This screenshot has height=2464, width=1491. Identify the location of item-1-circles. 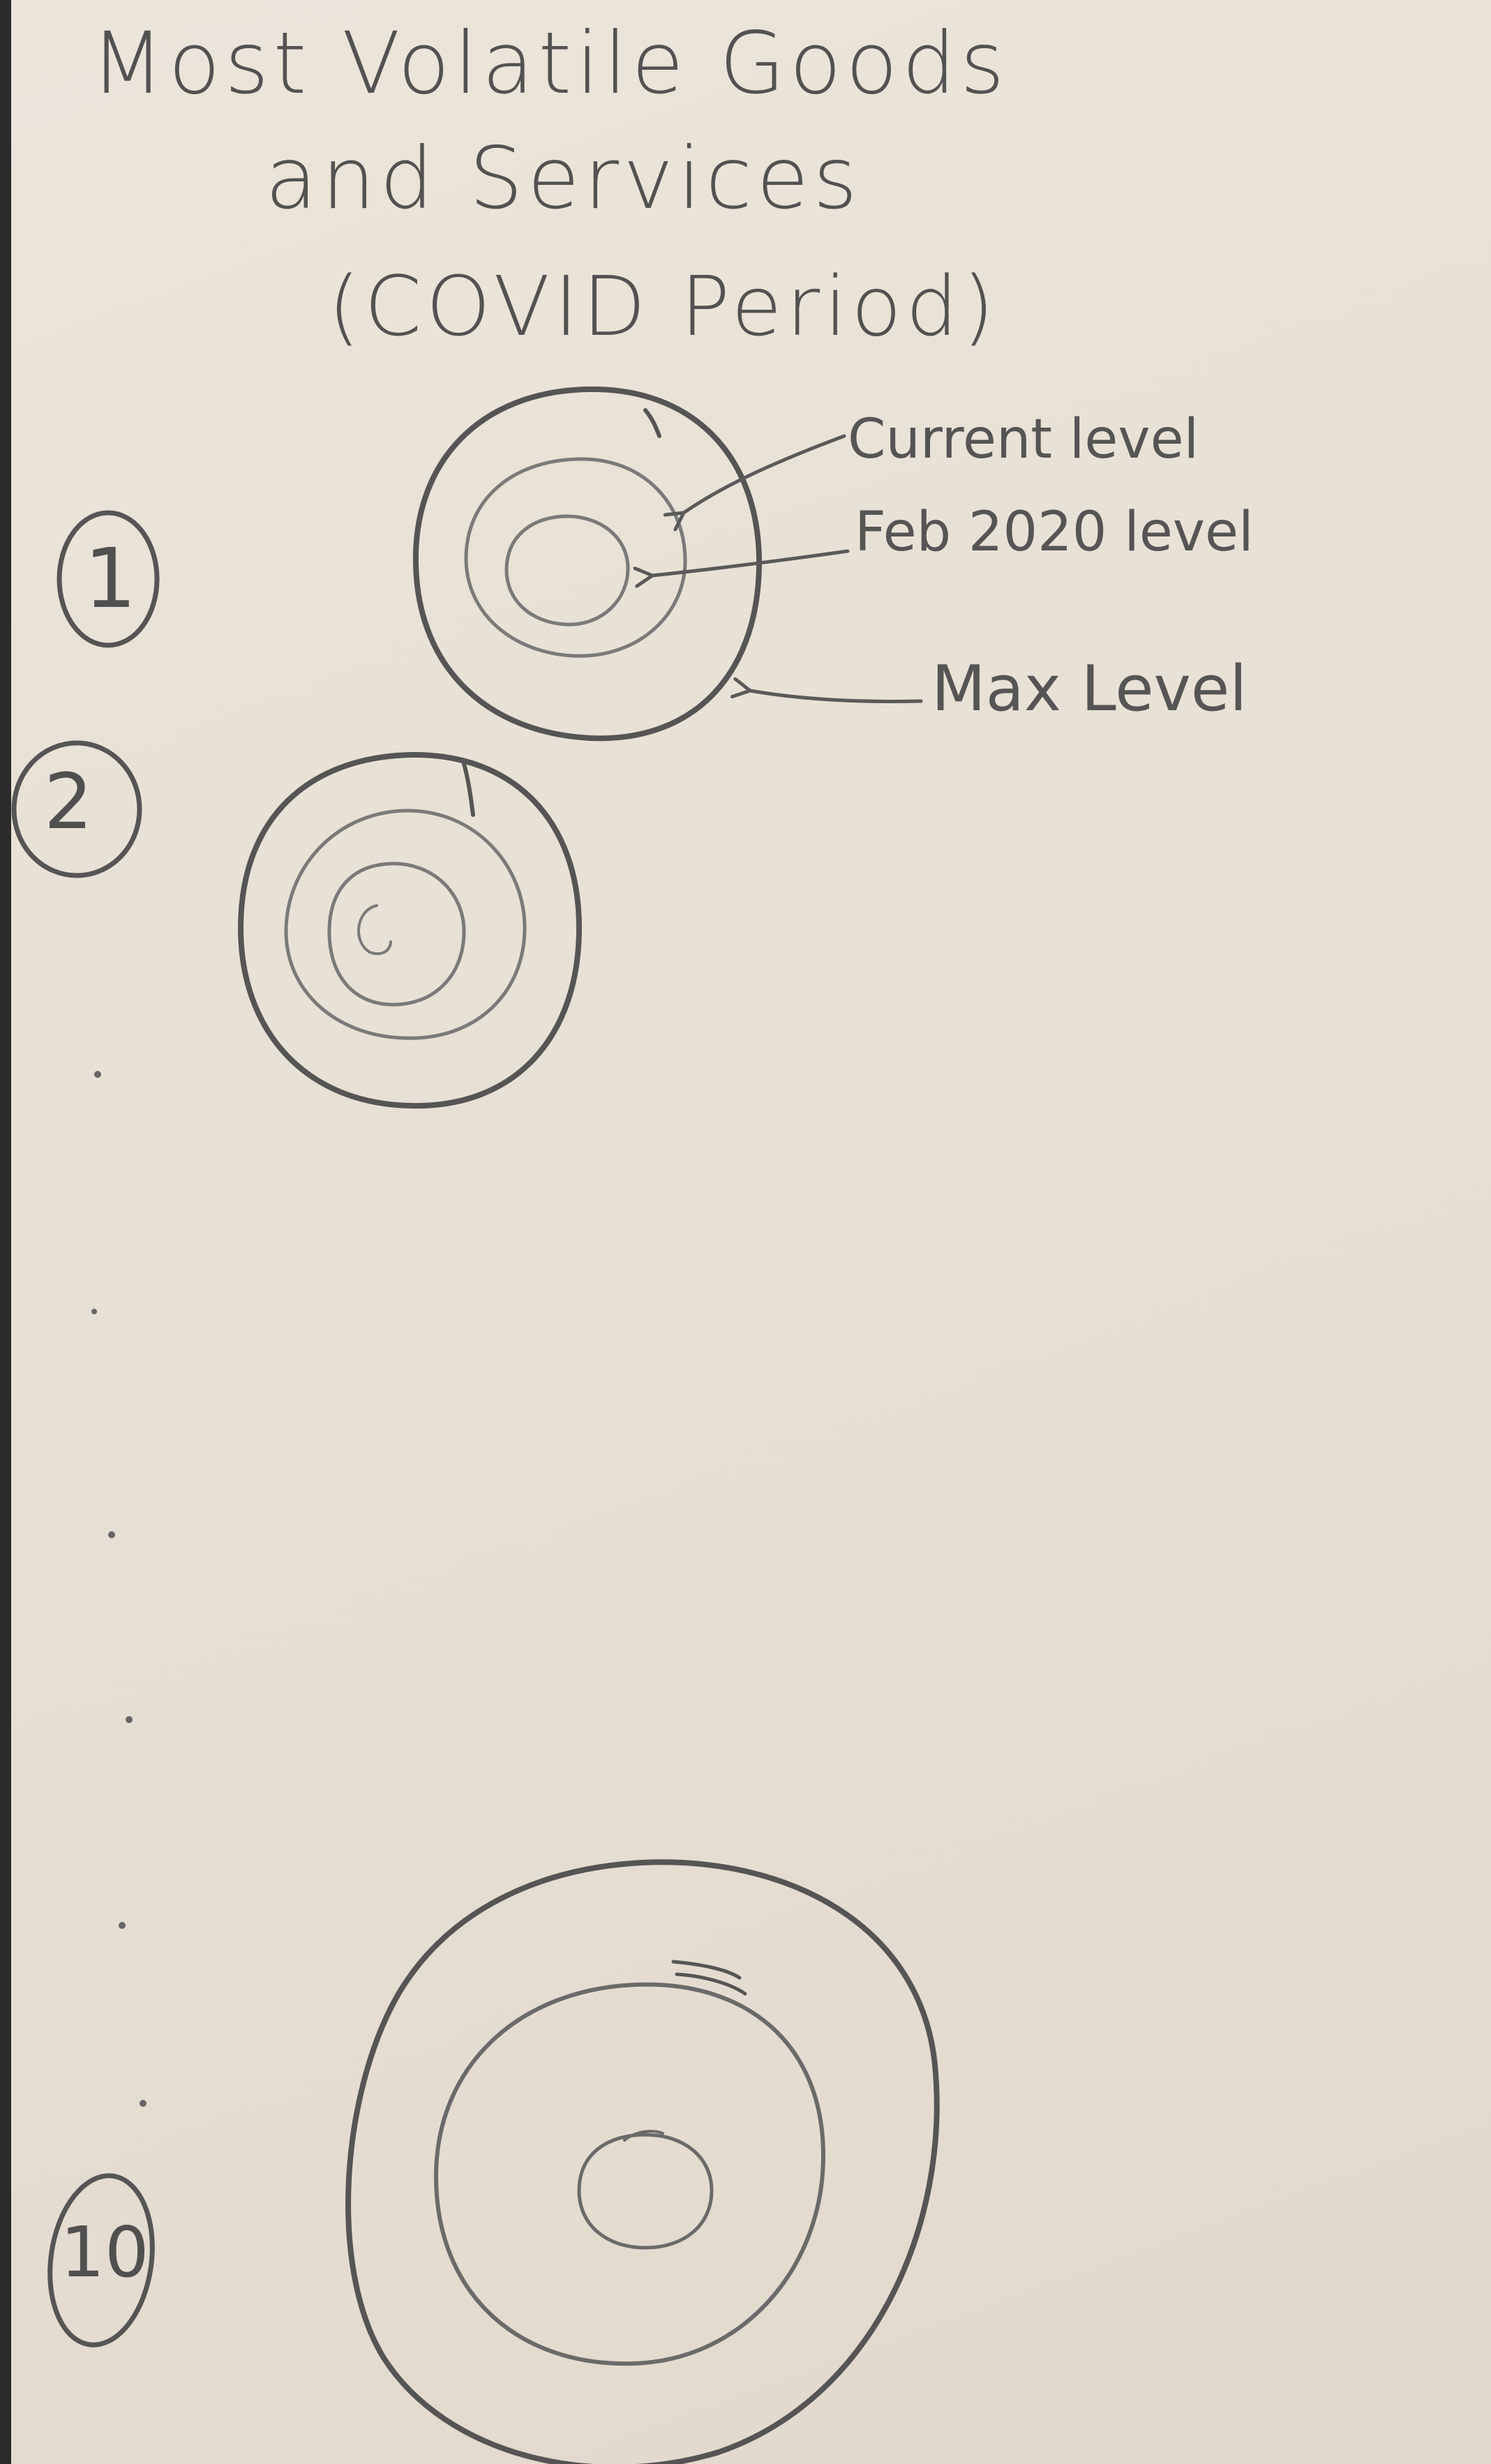
(587, 564).